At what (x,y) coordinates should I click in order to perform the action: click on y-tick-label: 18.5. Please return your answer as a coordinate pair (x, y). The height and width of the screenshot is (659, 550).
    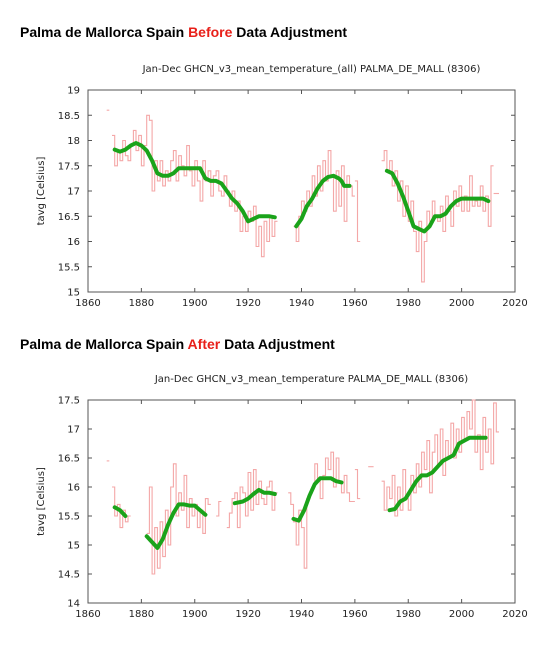
    Looking at the image, I should click on (69, 116).